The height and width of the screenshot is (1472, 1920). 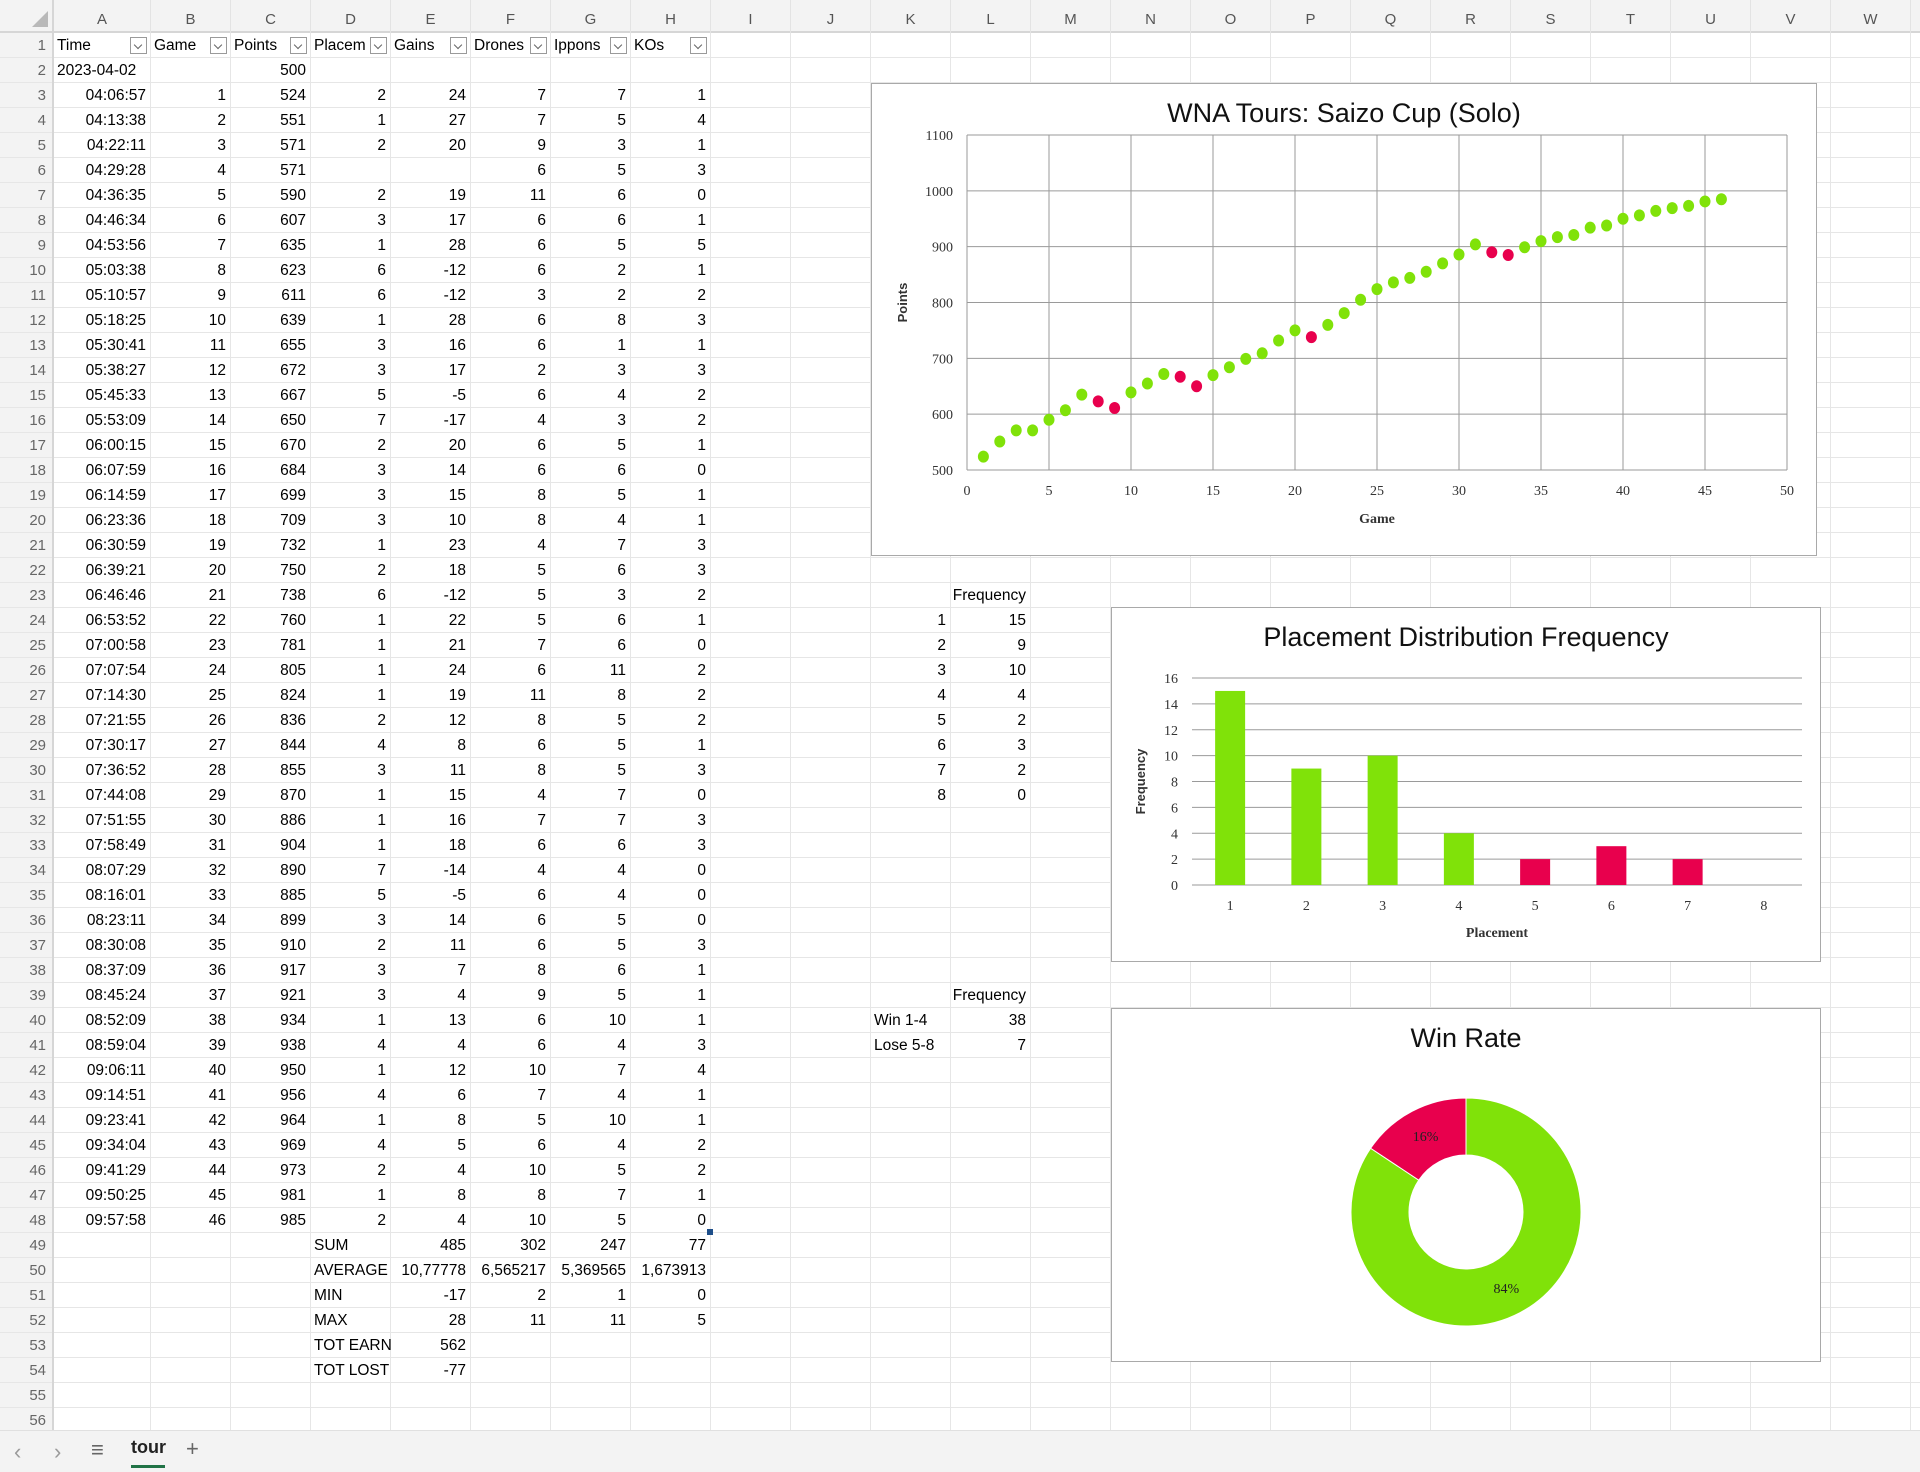 I want to click on table-cell: 07:14:30, so click(x=115, y=695).